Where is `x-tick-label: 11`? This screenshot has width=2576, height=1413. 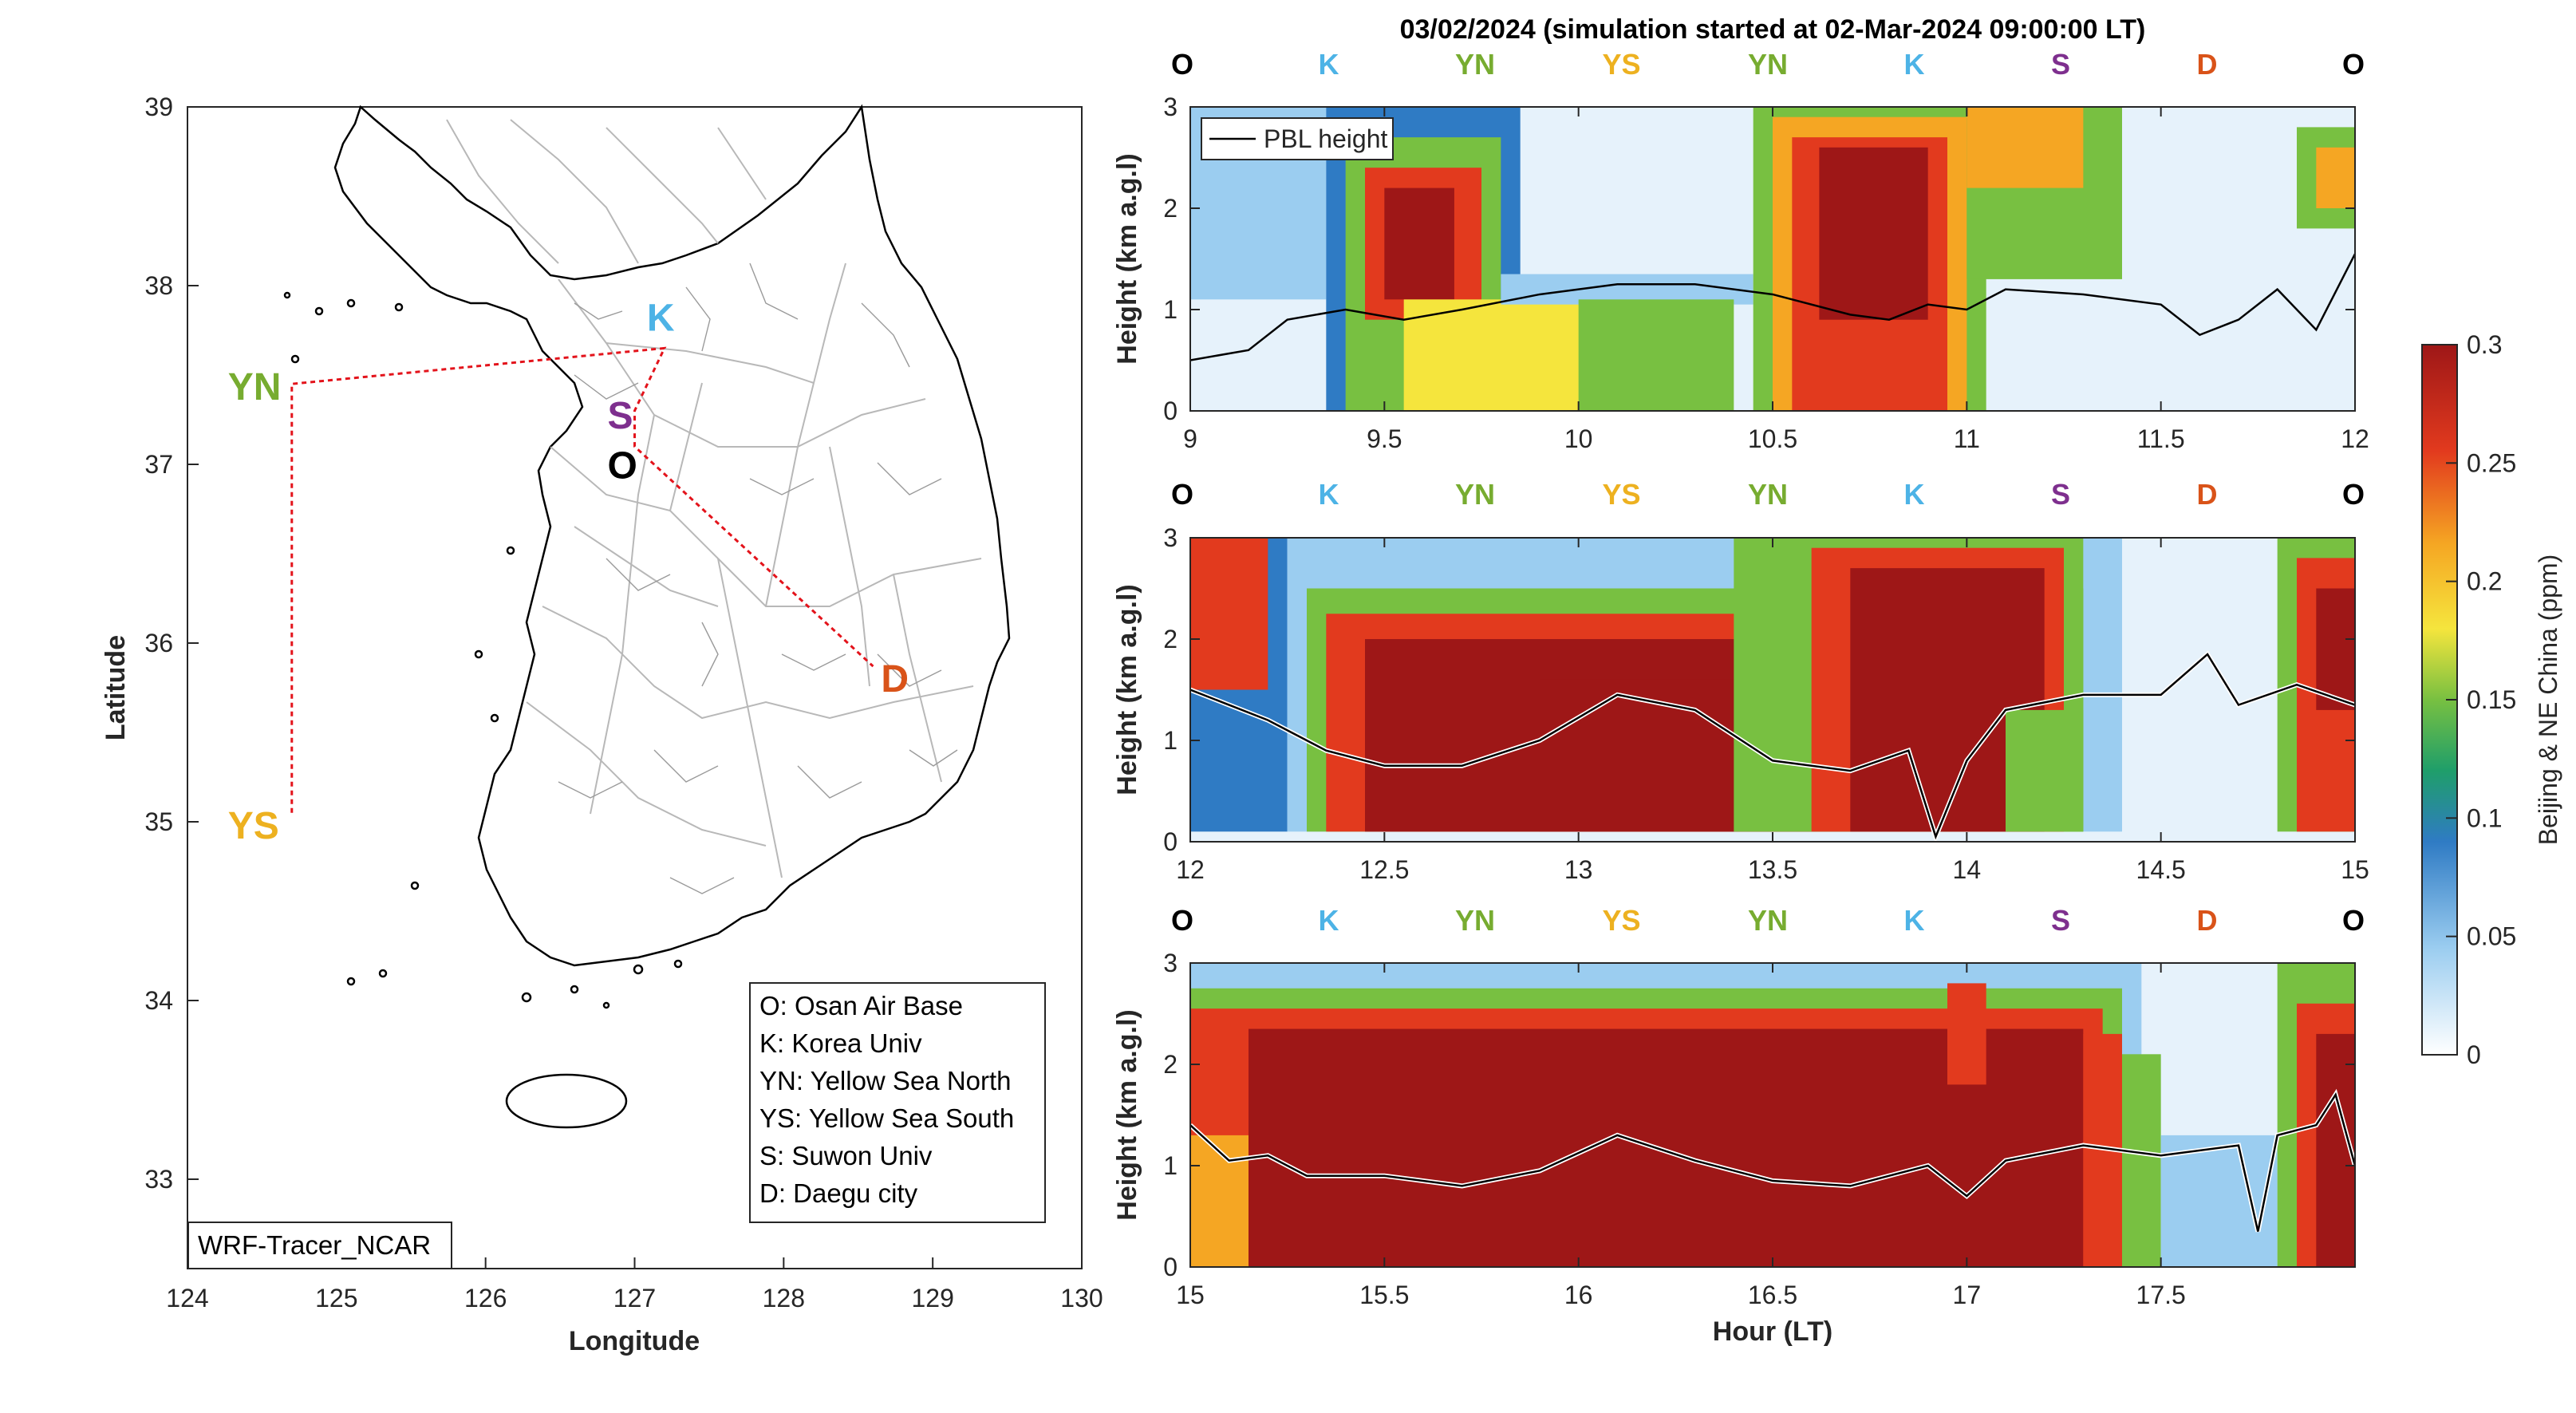
x-tick-label: 11 is located at coordinates (1967, 438).